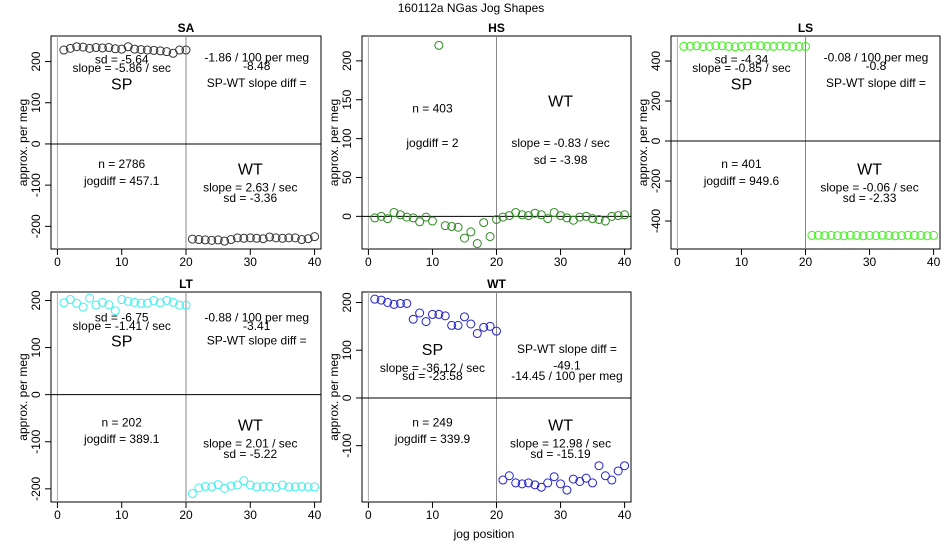 The height and width of the screenshot is (550, 950). Describe the element at coordinates (560, 443) in the screenshot. I see `wt-slope: slope = 12.98 / sec` at that location.